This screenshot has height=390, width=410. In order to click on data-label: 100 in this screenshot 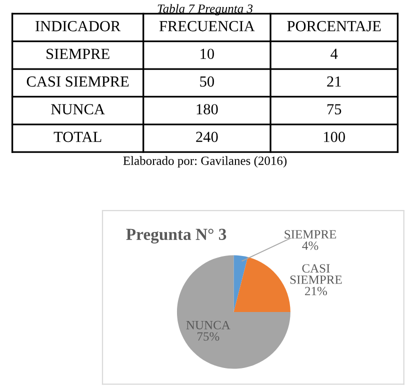, I will do `click(334, 137)`.